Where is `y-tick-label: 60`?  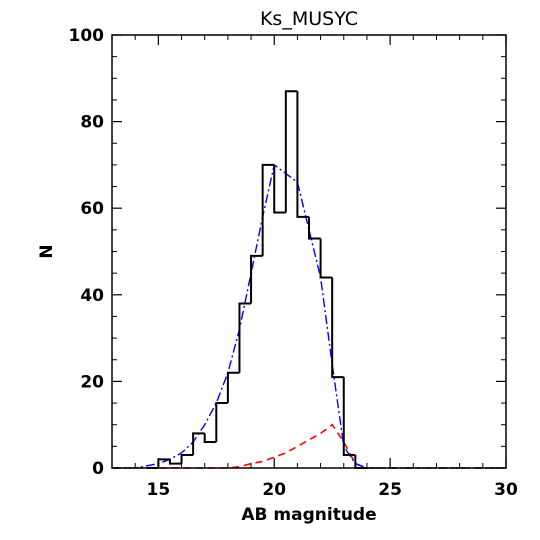 y-tick-label: 60 is located at coordinates (92, 209).